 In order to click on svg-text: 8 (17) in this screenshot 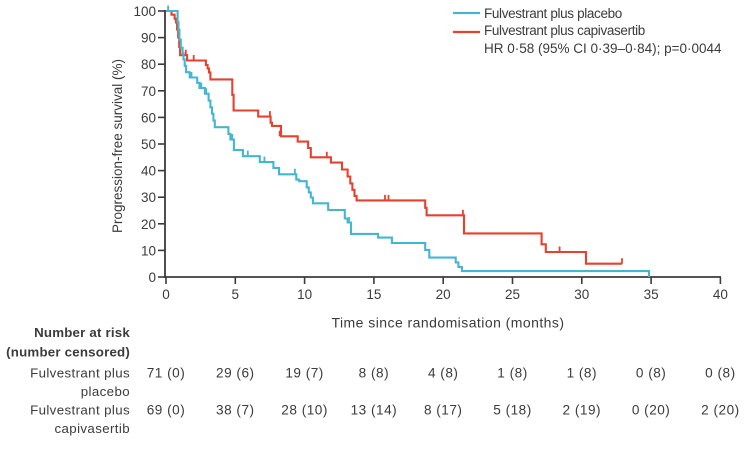, I will do `click(443, 410)`.